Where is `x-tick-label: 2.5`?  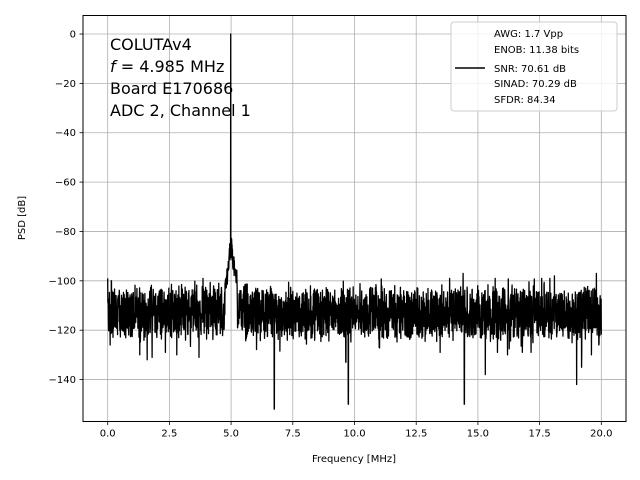 x-tick-label: 2.5 is located at coordinates (169, 434).